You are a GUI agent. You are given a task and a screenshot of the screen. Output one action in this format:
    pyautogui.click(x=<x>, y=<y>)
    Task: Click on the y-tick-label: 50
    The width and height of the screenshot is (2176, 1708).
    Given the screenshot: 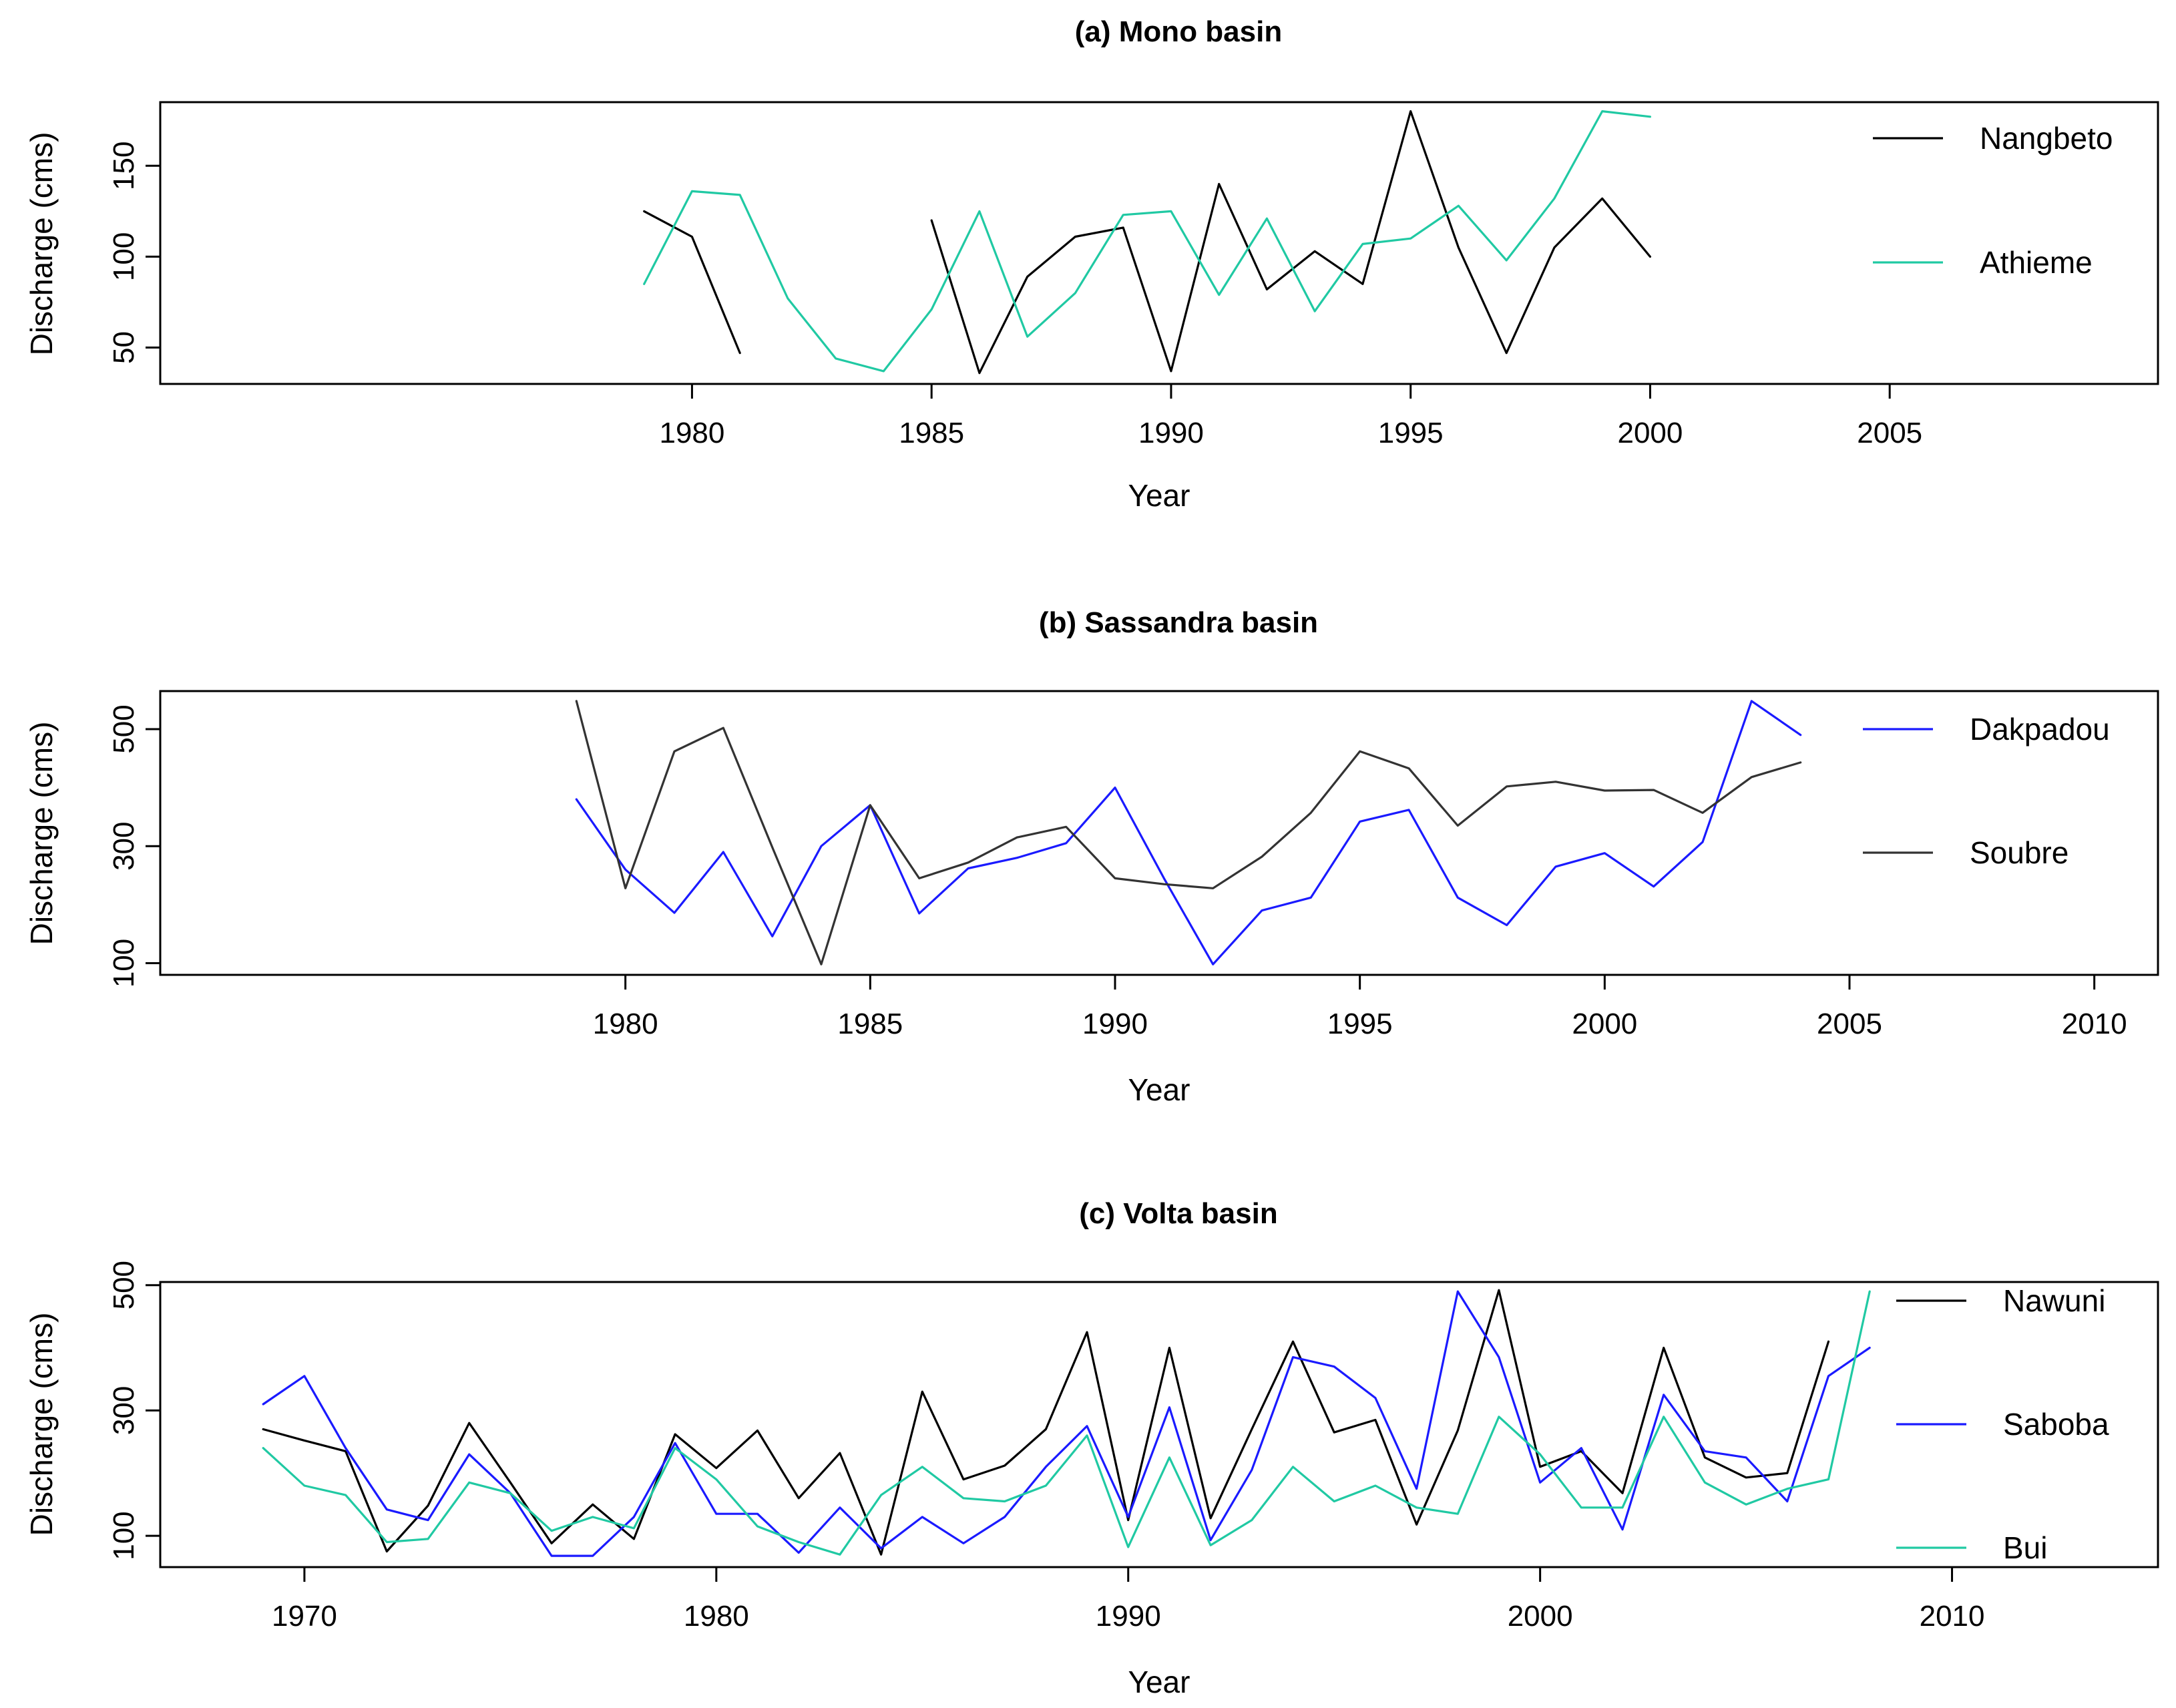 What is the action you would take?
    pyautogui.click(x=124, y=347)
    